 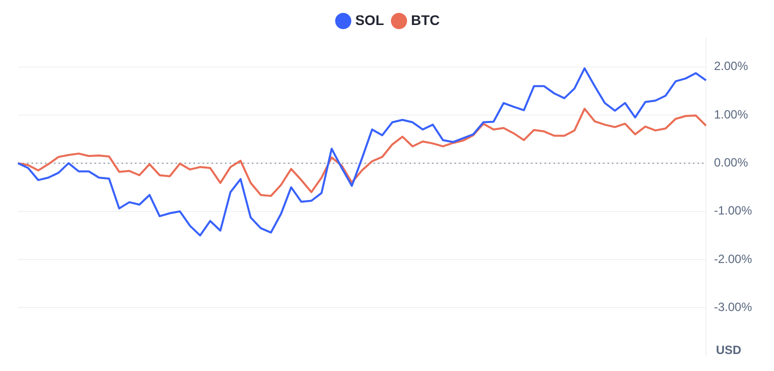 I want to click on legend-label: SOL, so click(x=369, y=20).